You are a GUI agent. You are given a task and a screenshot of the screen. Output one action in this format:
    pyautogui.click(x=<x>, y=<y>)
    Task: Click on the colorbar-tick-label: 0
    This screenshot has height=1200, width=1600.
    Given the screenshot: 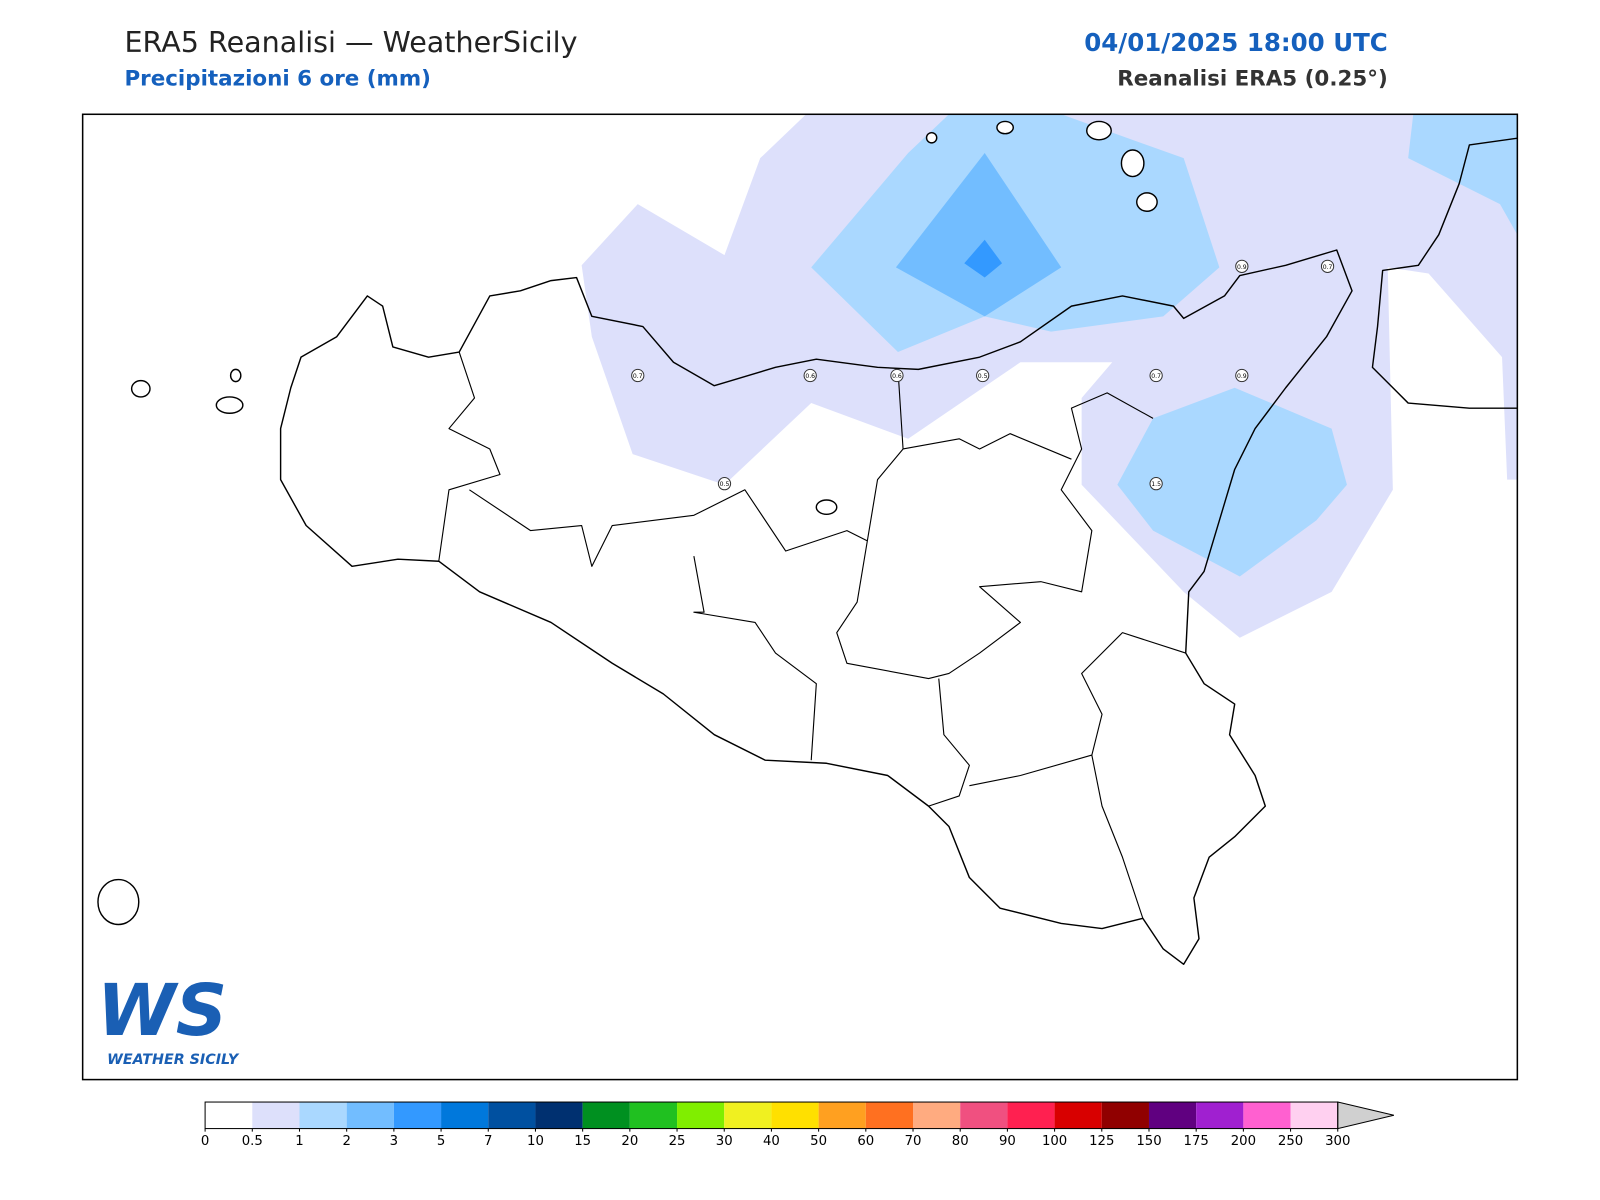 What is the action you would take?
    pyautogui.click(x=205, y=1141)
    